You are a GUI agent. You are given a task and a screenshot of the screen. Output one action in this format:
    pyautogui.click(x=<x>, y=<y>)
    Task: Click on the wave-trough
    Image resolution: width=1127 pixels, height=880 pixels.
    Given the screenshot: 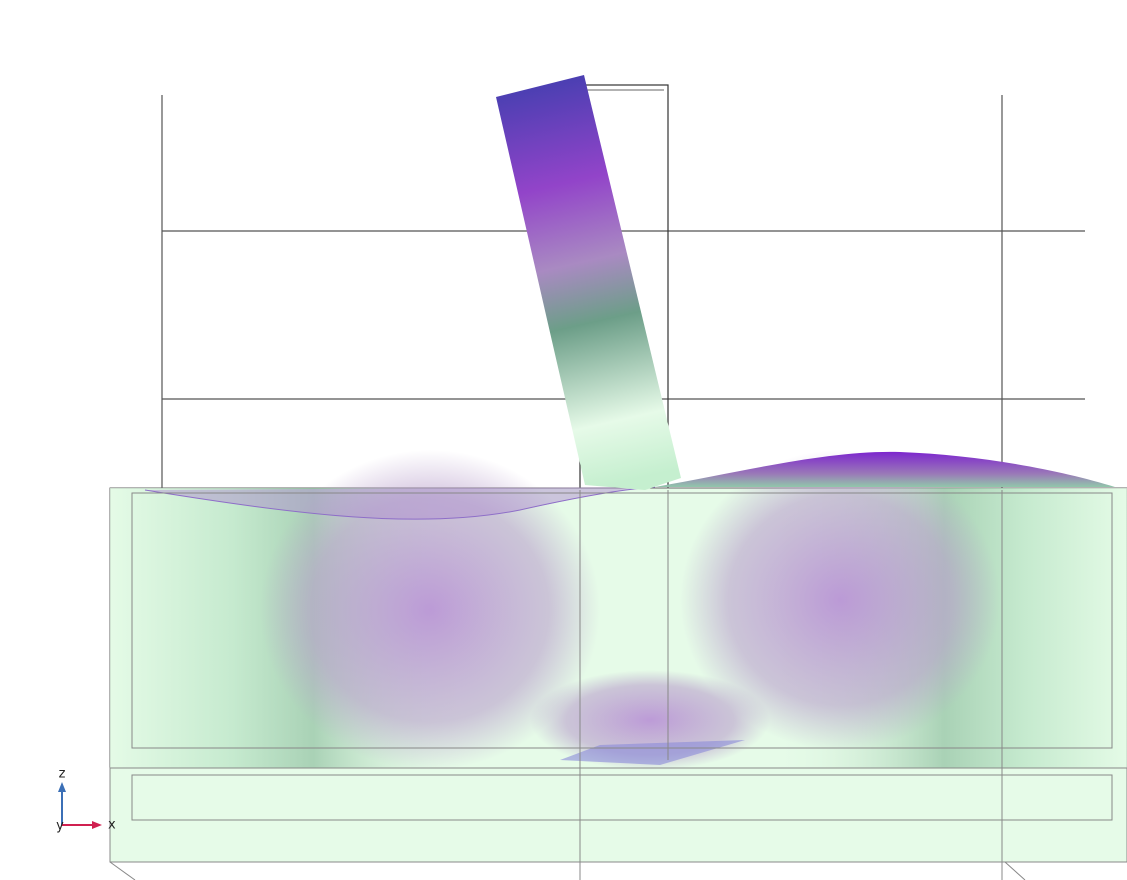 What is the action you would take?
    pyautogui.click(x=400, y=503)
    